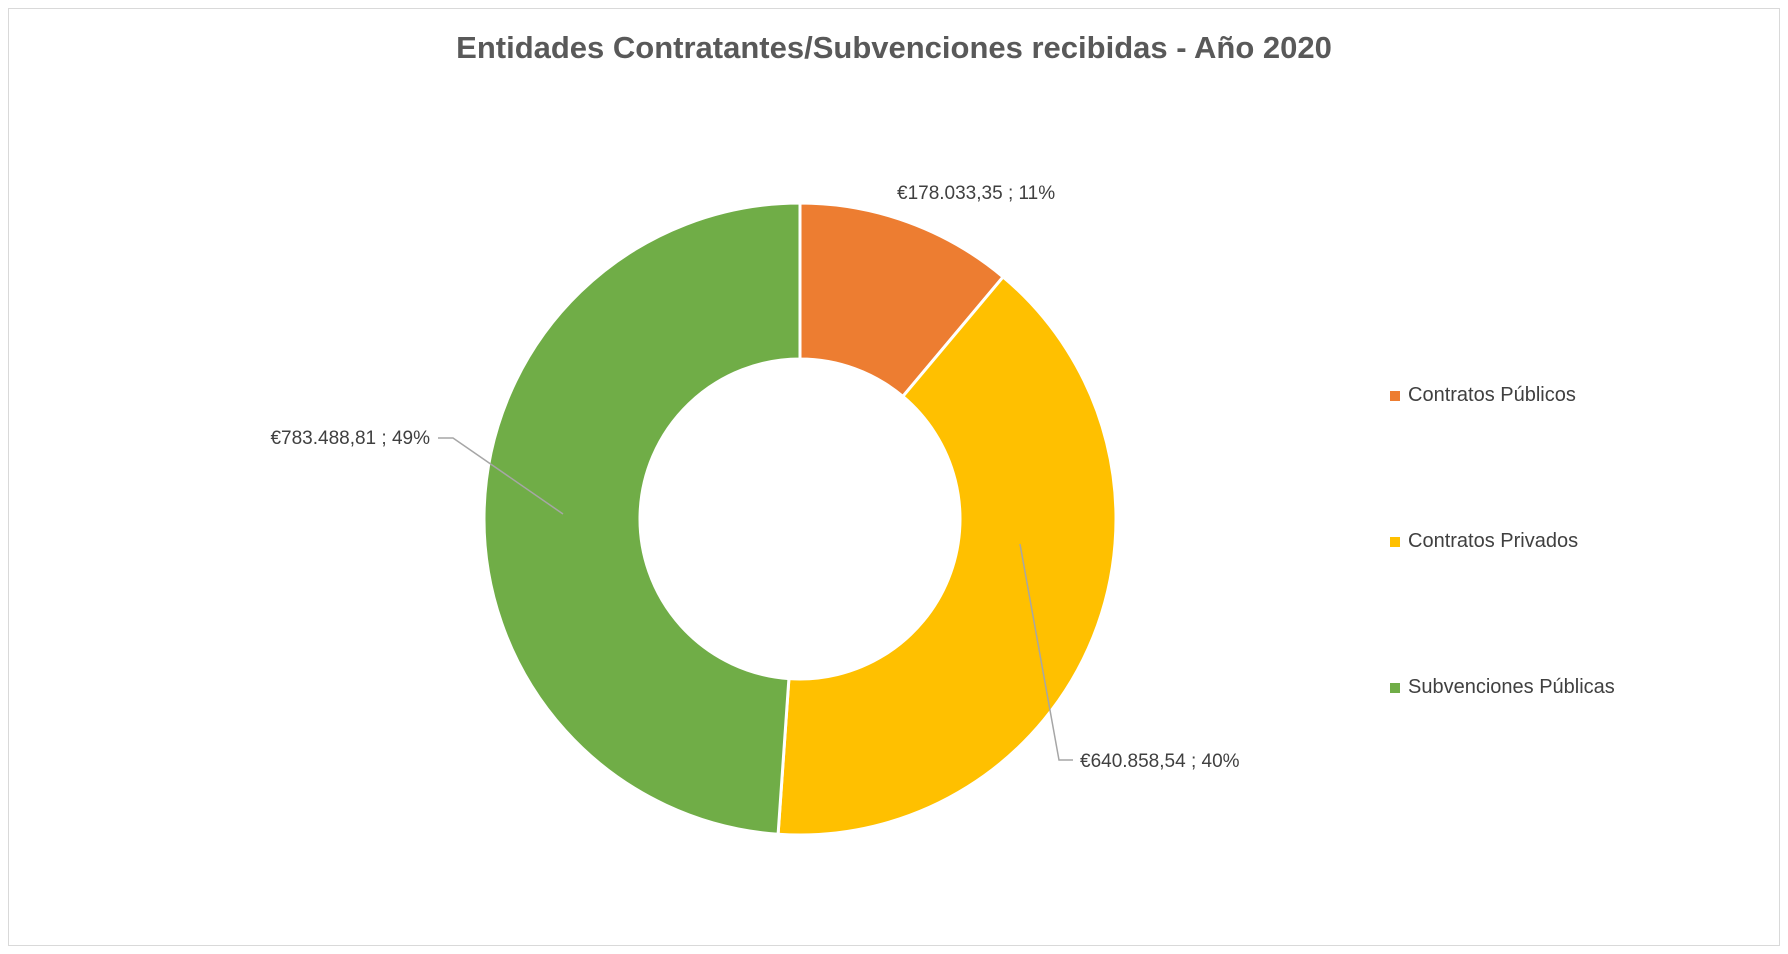 The image size is (1788, 954). Describe the element at coordinates (1493, 541) in the screenshot. I see `legend-label: Contratos Privados` at that location.